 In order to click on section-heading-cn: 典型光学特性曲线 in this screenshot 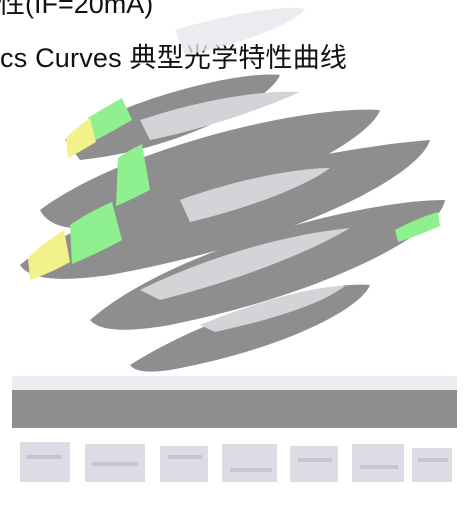, I will do `click(238, 58)`.